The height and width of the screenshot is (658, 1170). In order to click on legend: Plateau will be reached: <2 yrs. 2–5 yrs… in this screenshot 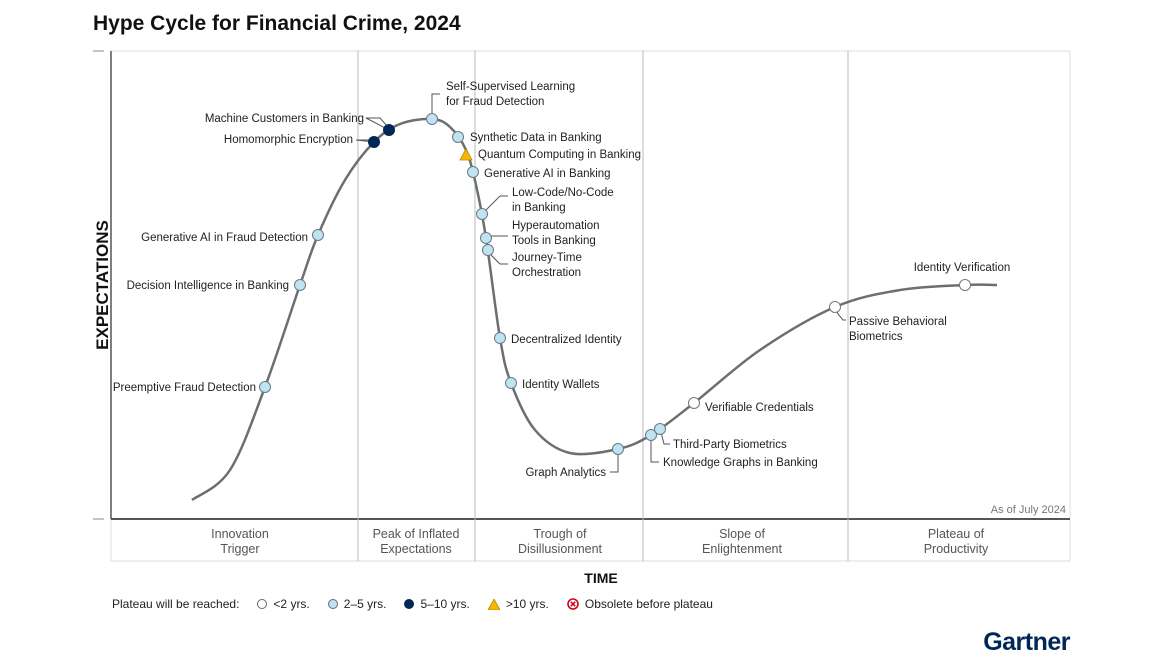, I will do `click(412, 604)`.